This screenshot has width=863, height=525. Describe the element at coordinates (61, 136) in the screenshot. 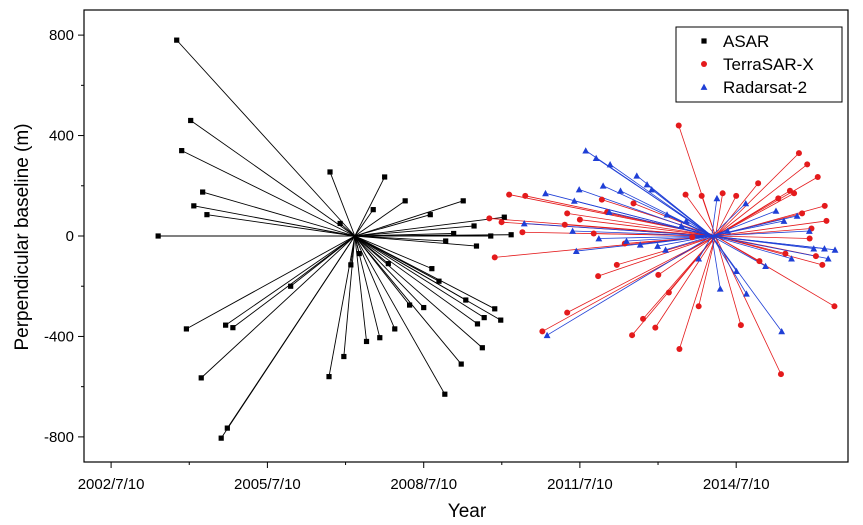

I see `y-tick-label-1: 400` at that location.